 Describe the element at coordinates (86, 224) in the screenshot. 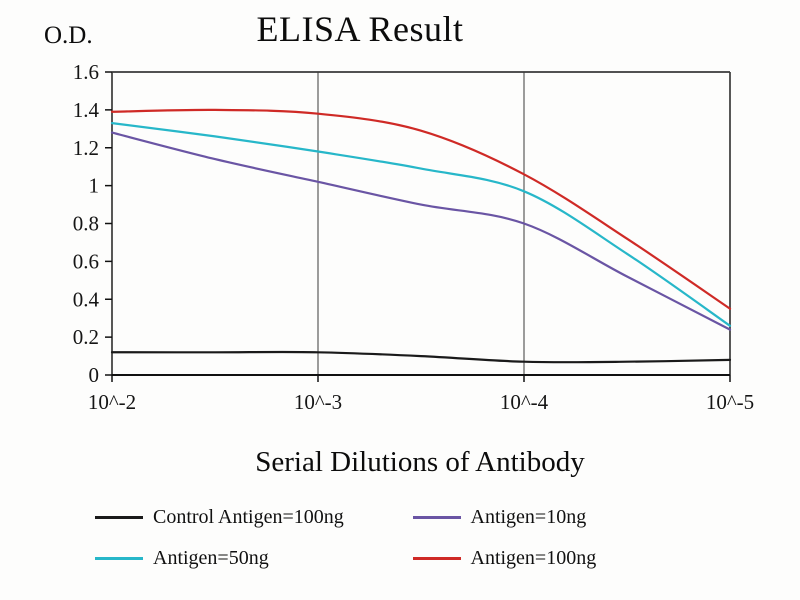

I see `svg-text: 0.8` at that location.